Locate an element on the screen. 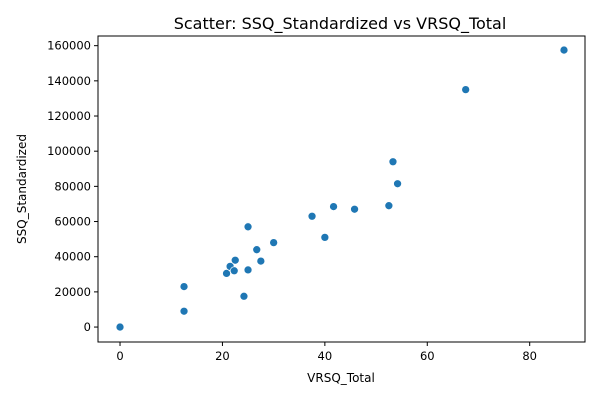 Image resolution: width=600 pixels, height=400 pixels. y-tick-label: 20000 is located at coordinates (72, 292).